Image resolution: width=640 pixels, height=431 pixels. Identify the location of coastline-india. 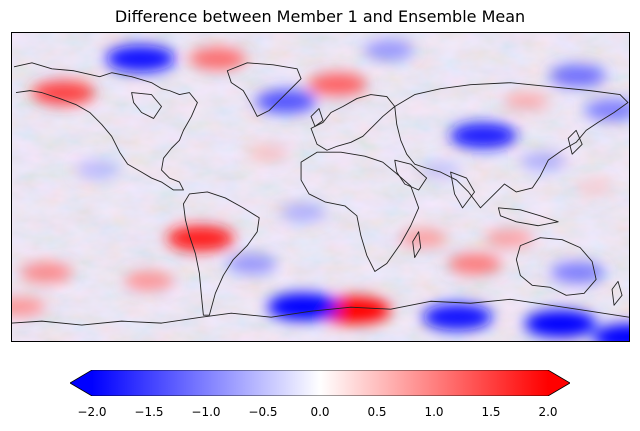
(462, 190).